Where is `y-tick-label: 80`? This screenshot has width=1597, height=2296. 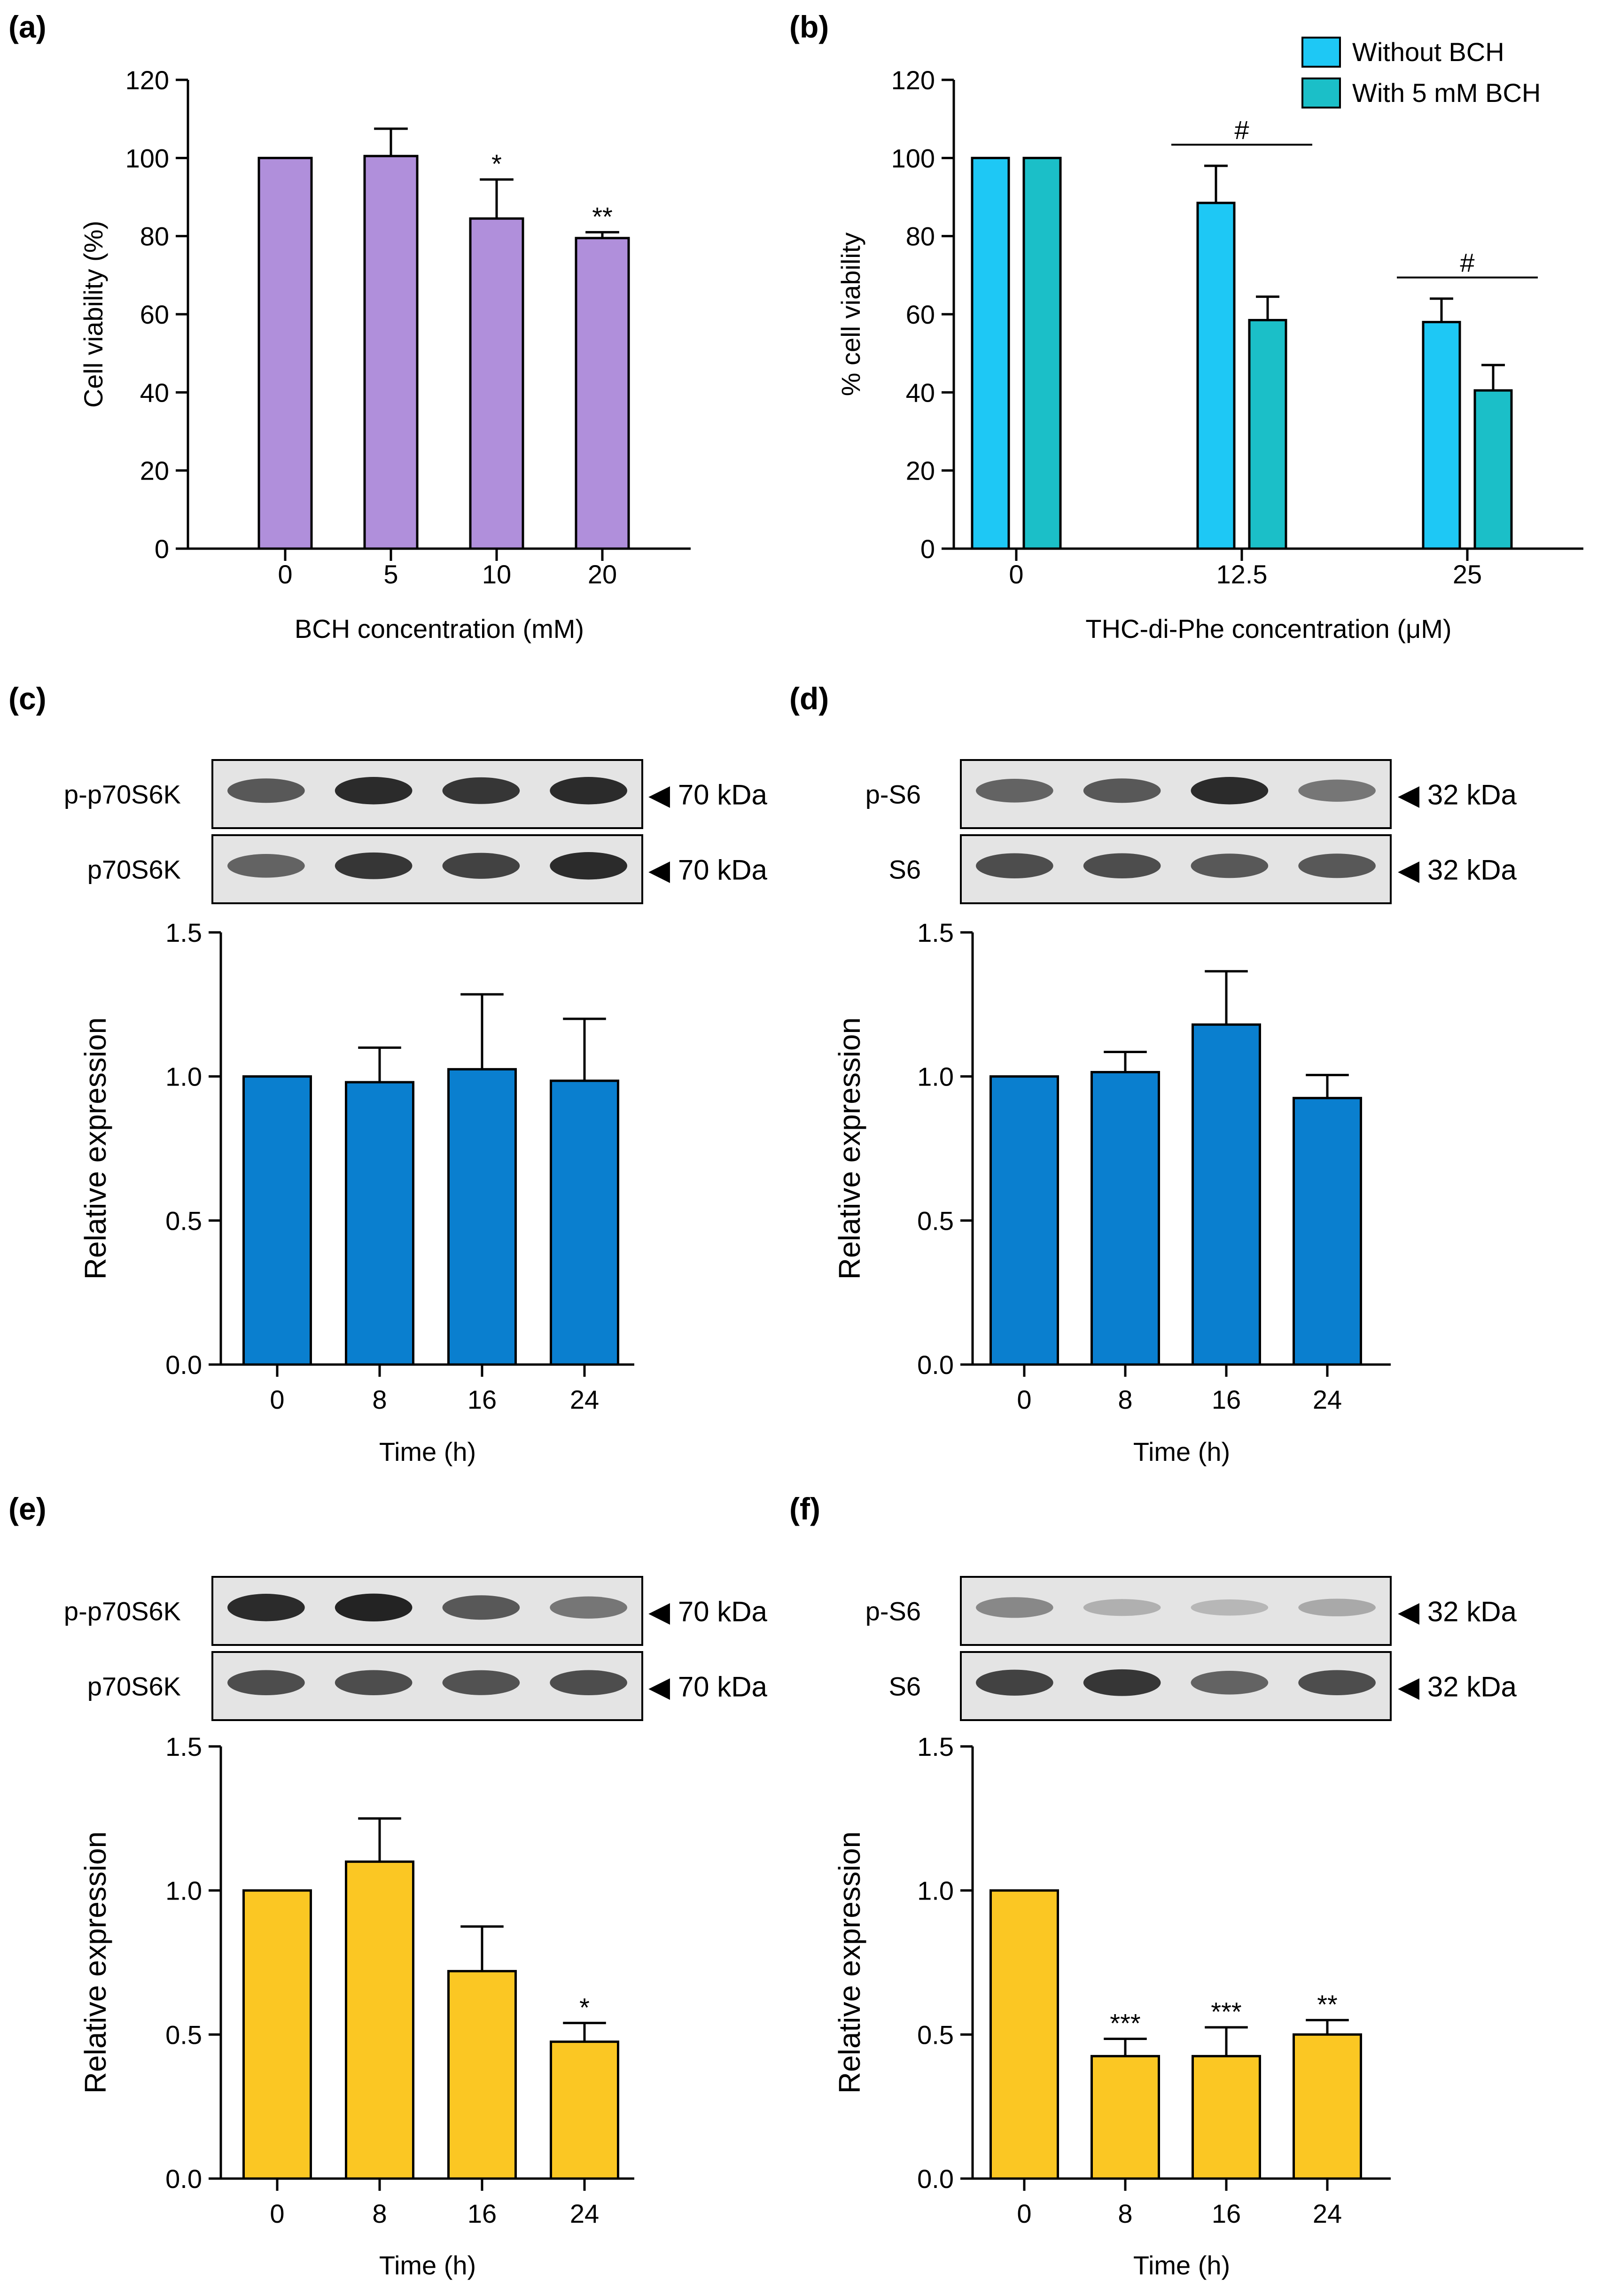 y-tick-label: 80 is located at coordinates (921, 236).